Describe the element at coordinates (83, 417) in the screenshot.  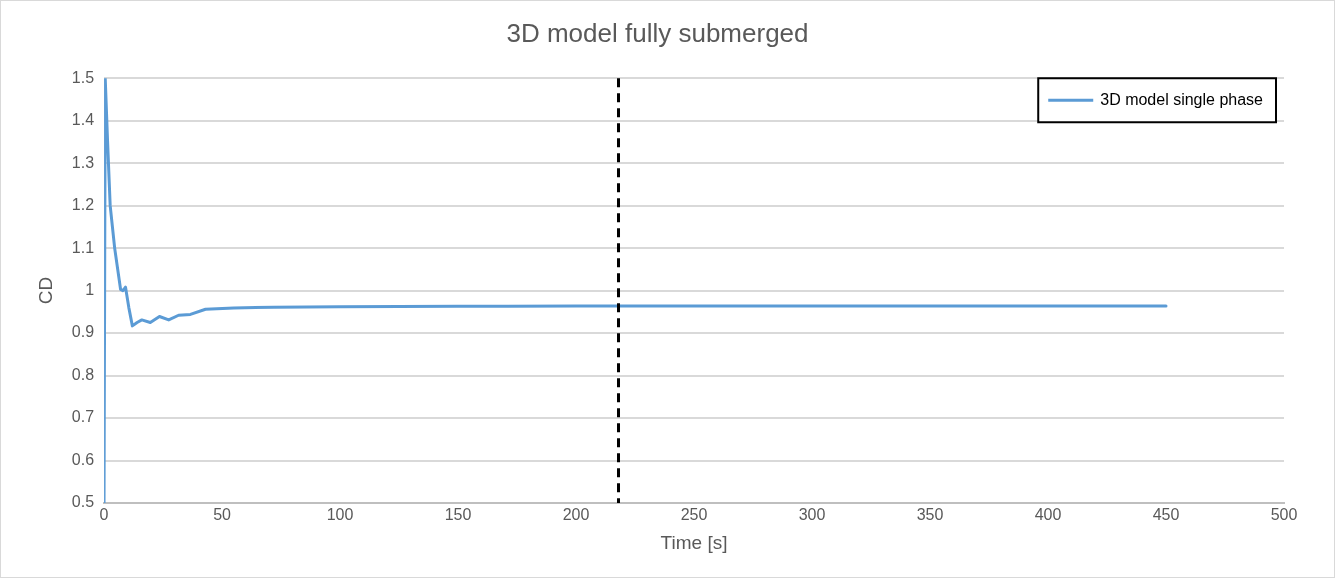
I see `y-tick-label: 0.7` at that location.